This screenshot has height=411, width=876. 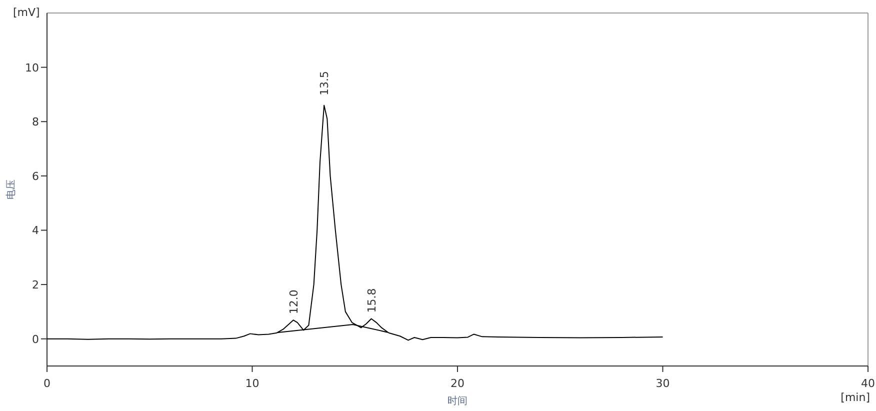 What do you see at coordinates (252, 383) in the screenshot?
I see `x-tick-label: 10` at bounding box center [252, 383].